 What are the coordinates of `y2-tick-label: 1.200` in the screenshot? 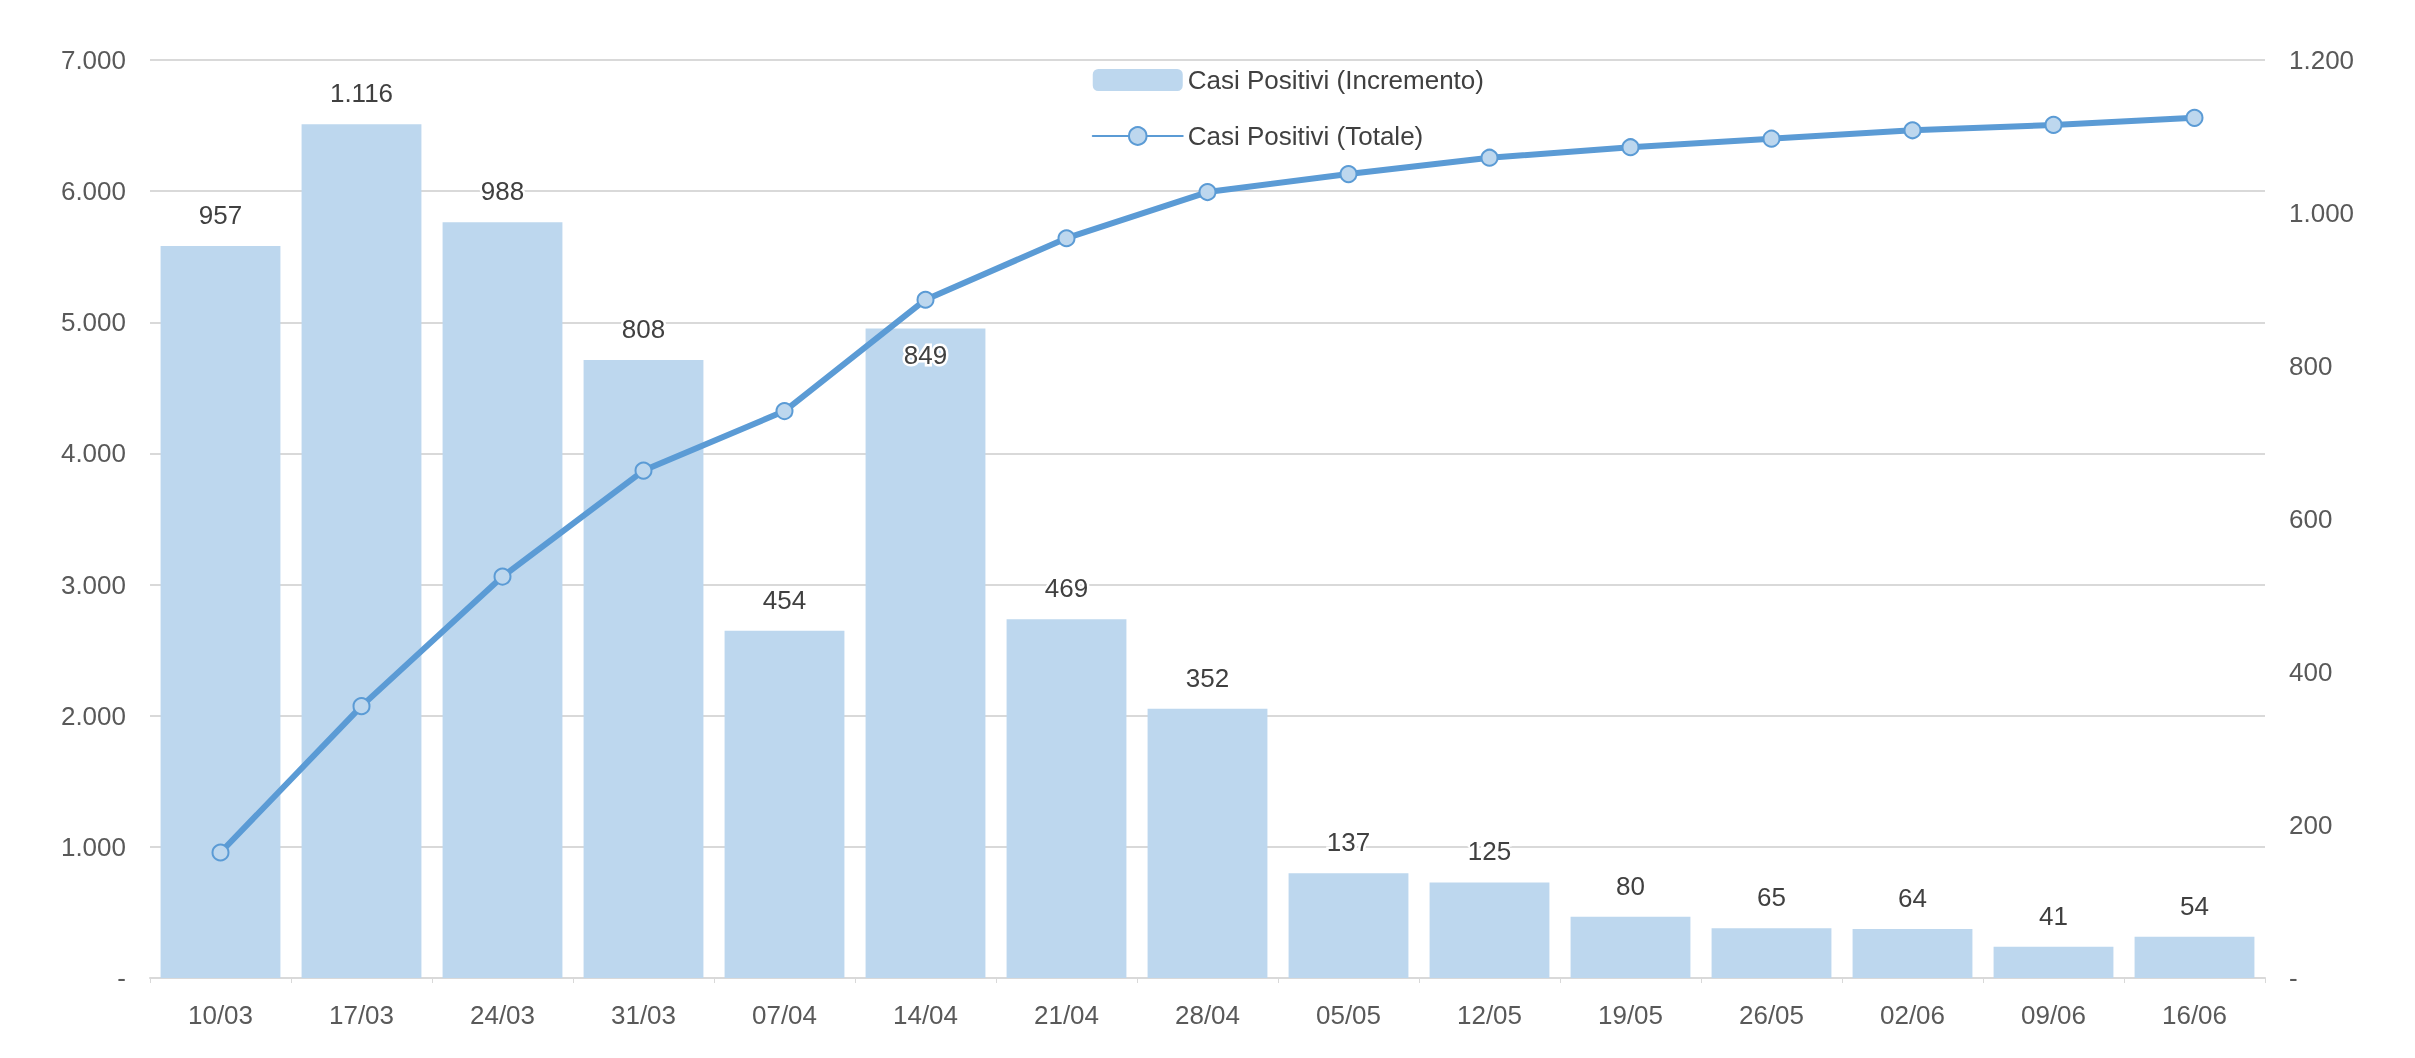 It's located at (2322, 60).